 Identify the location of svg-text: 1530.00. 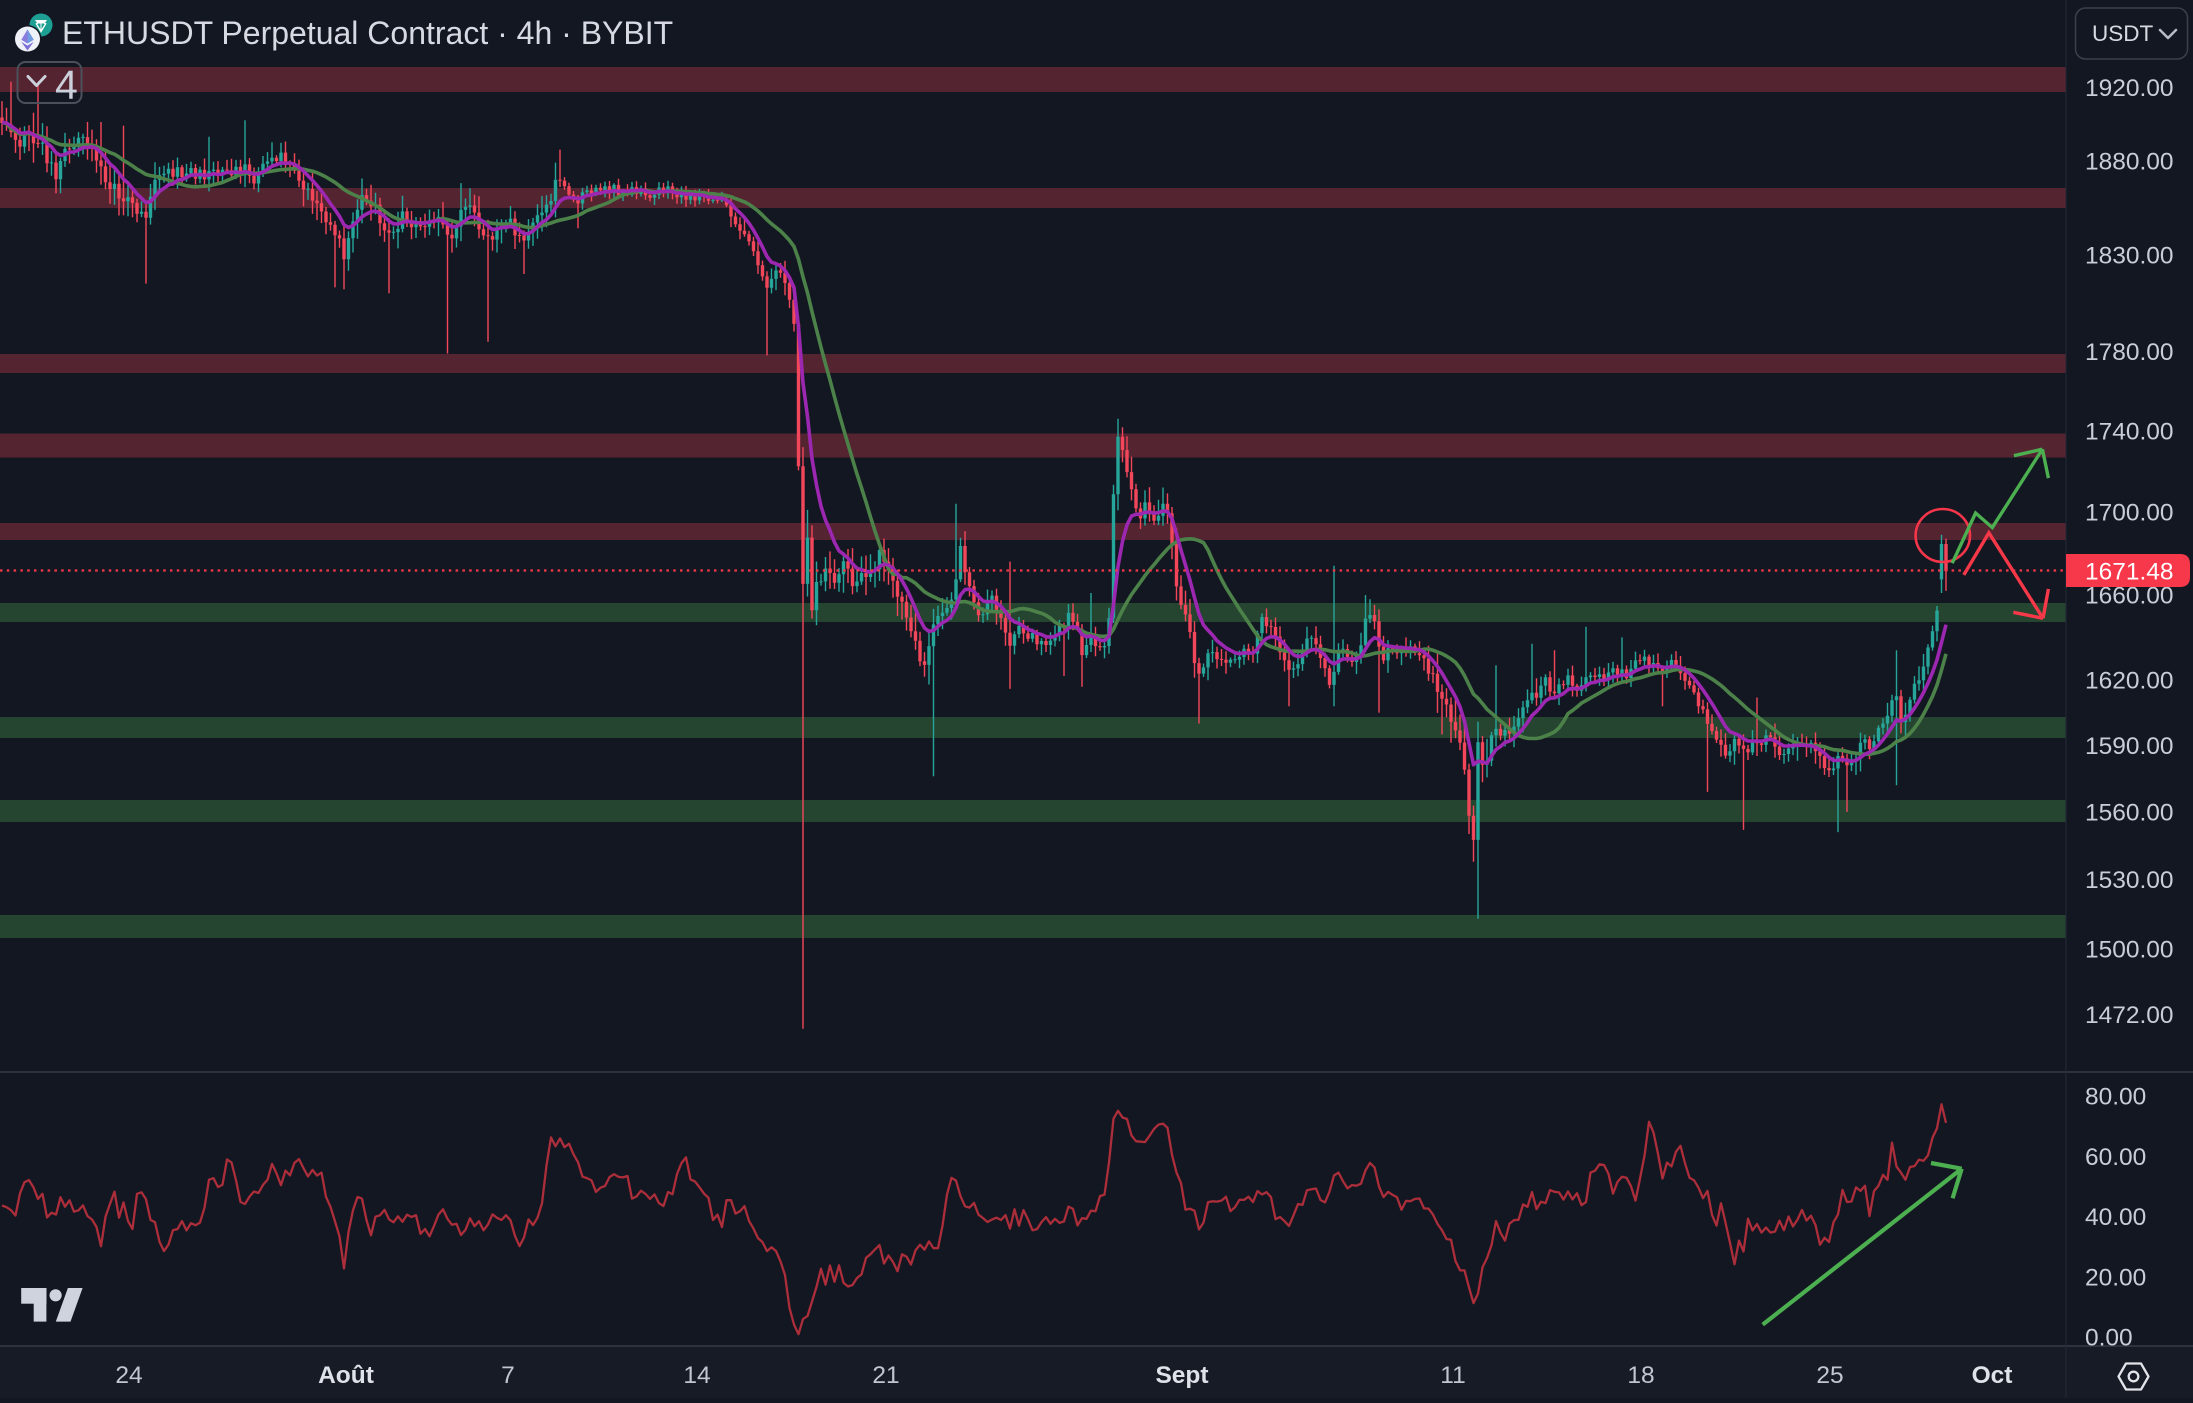
(2129, 880).